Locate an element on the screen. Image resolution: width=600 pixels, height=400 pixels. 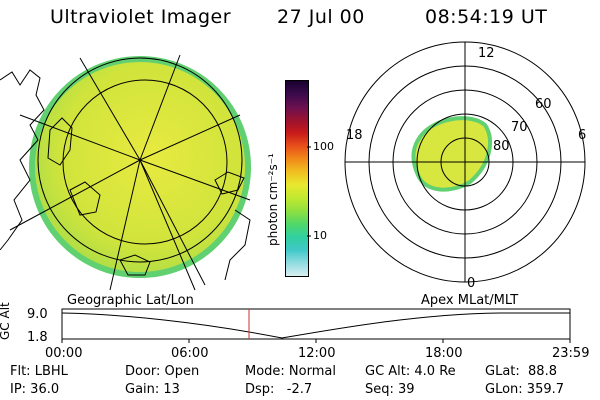
app-title: Ultraviolet Imager is located at coordinates (141, 17).